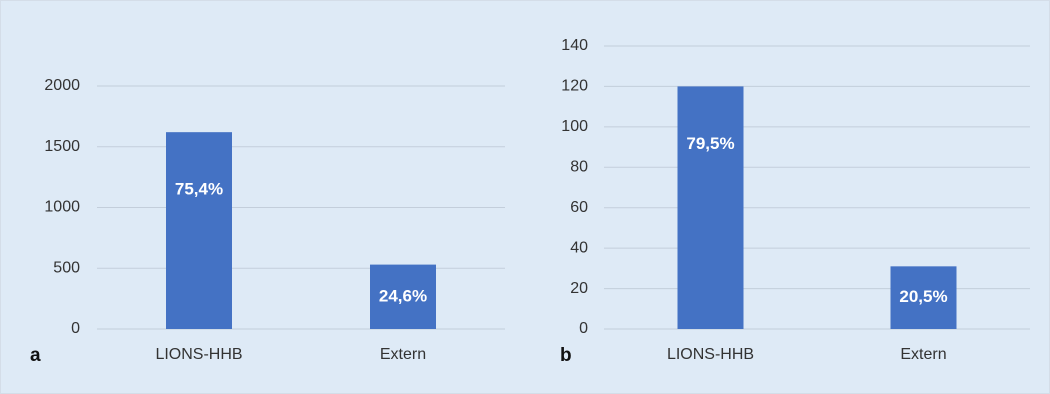 The image size is (1050, 394). What do you see at coordinates (62, 85) in the screenshot?
I see `y-tick-label: 2000` at bounding box center [62, 85].